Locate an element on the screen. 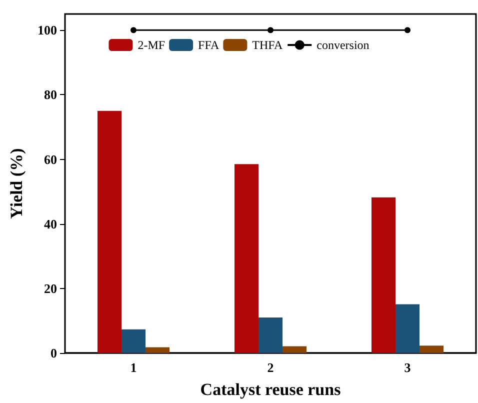 The height and width of the screenshot is (403, 478). legend-label: conversion is located at coordinates (343, 45).